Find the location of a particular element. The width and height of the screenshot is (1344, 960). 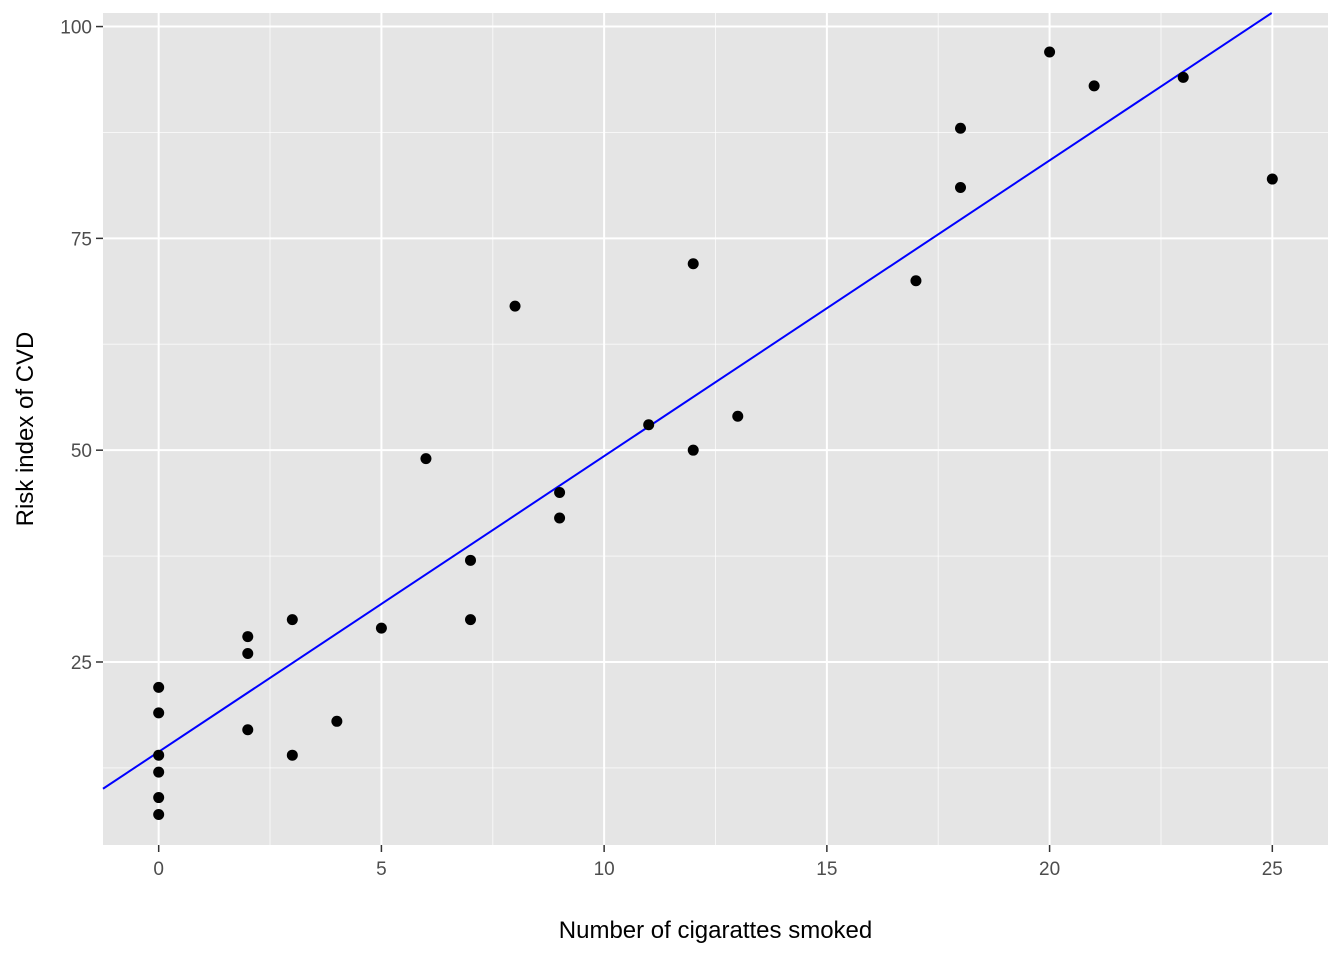

x-tick-label: 15 is located at coordinates (826, 869).